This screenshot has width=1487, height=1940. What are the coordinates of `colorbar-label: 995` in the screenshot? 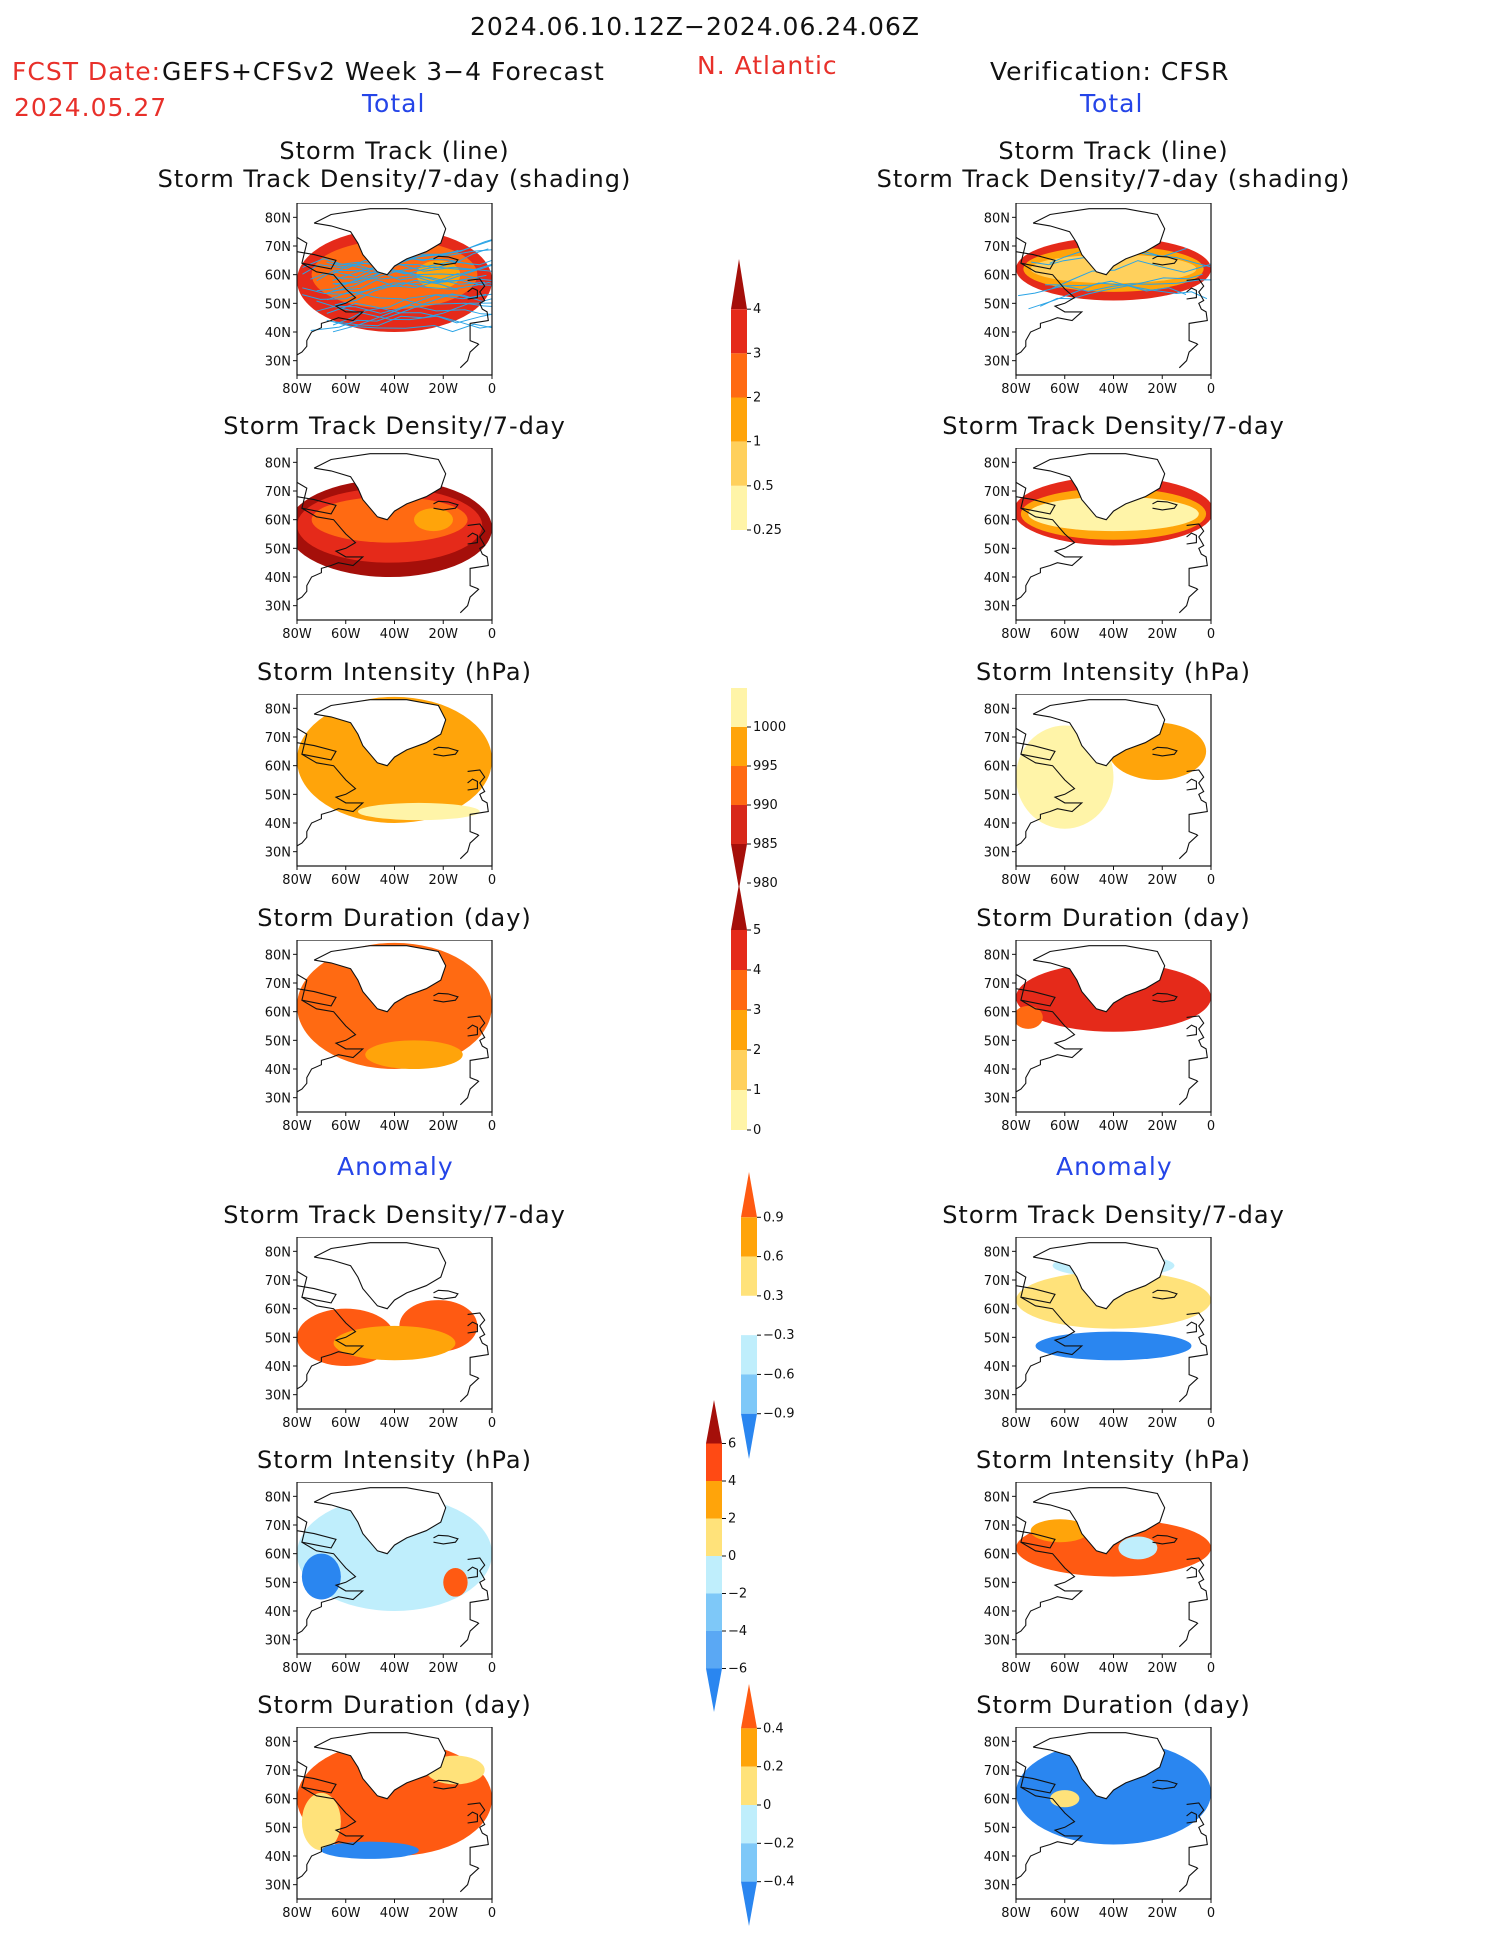 It's located at (765, 766).